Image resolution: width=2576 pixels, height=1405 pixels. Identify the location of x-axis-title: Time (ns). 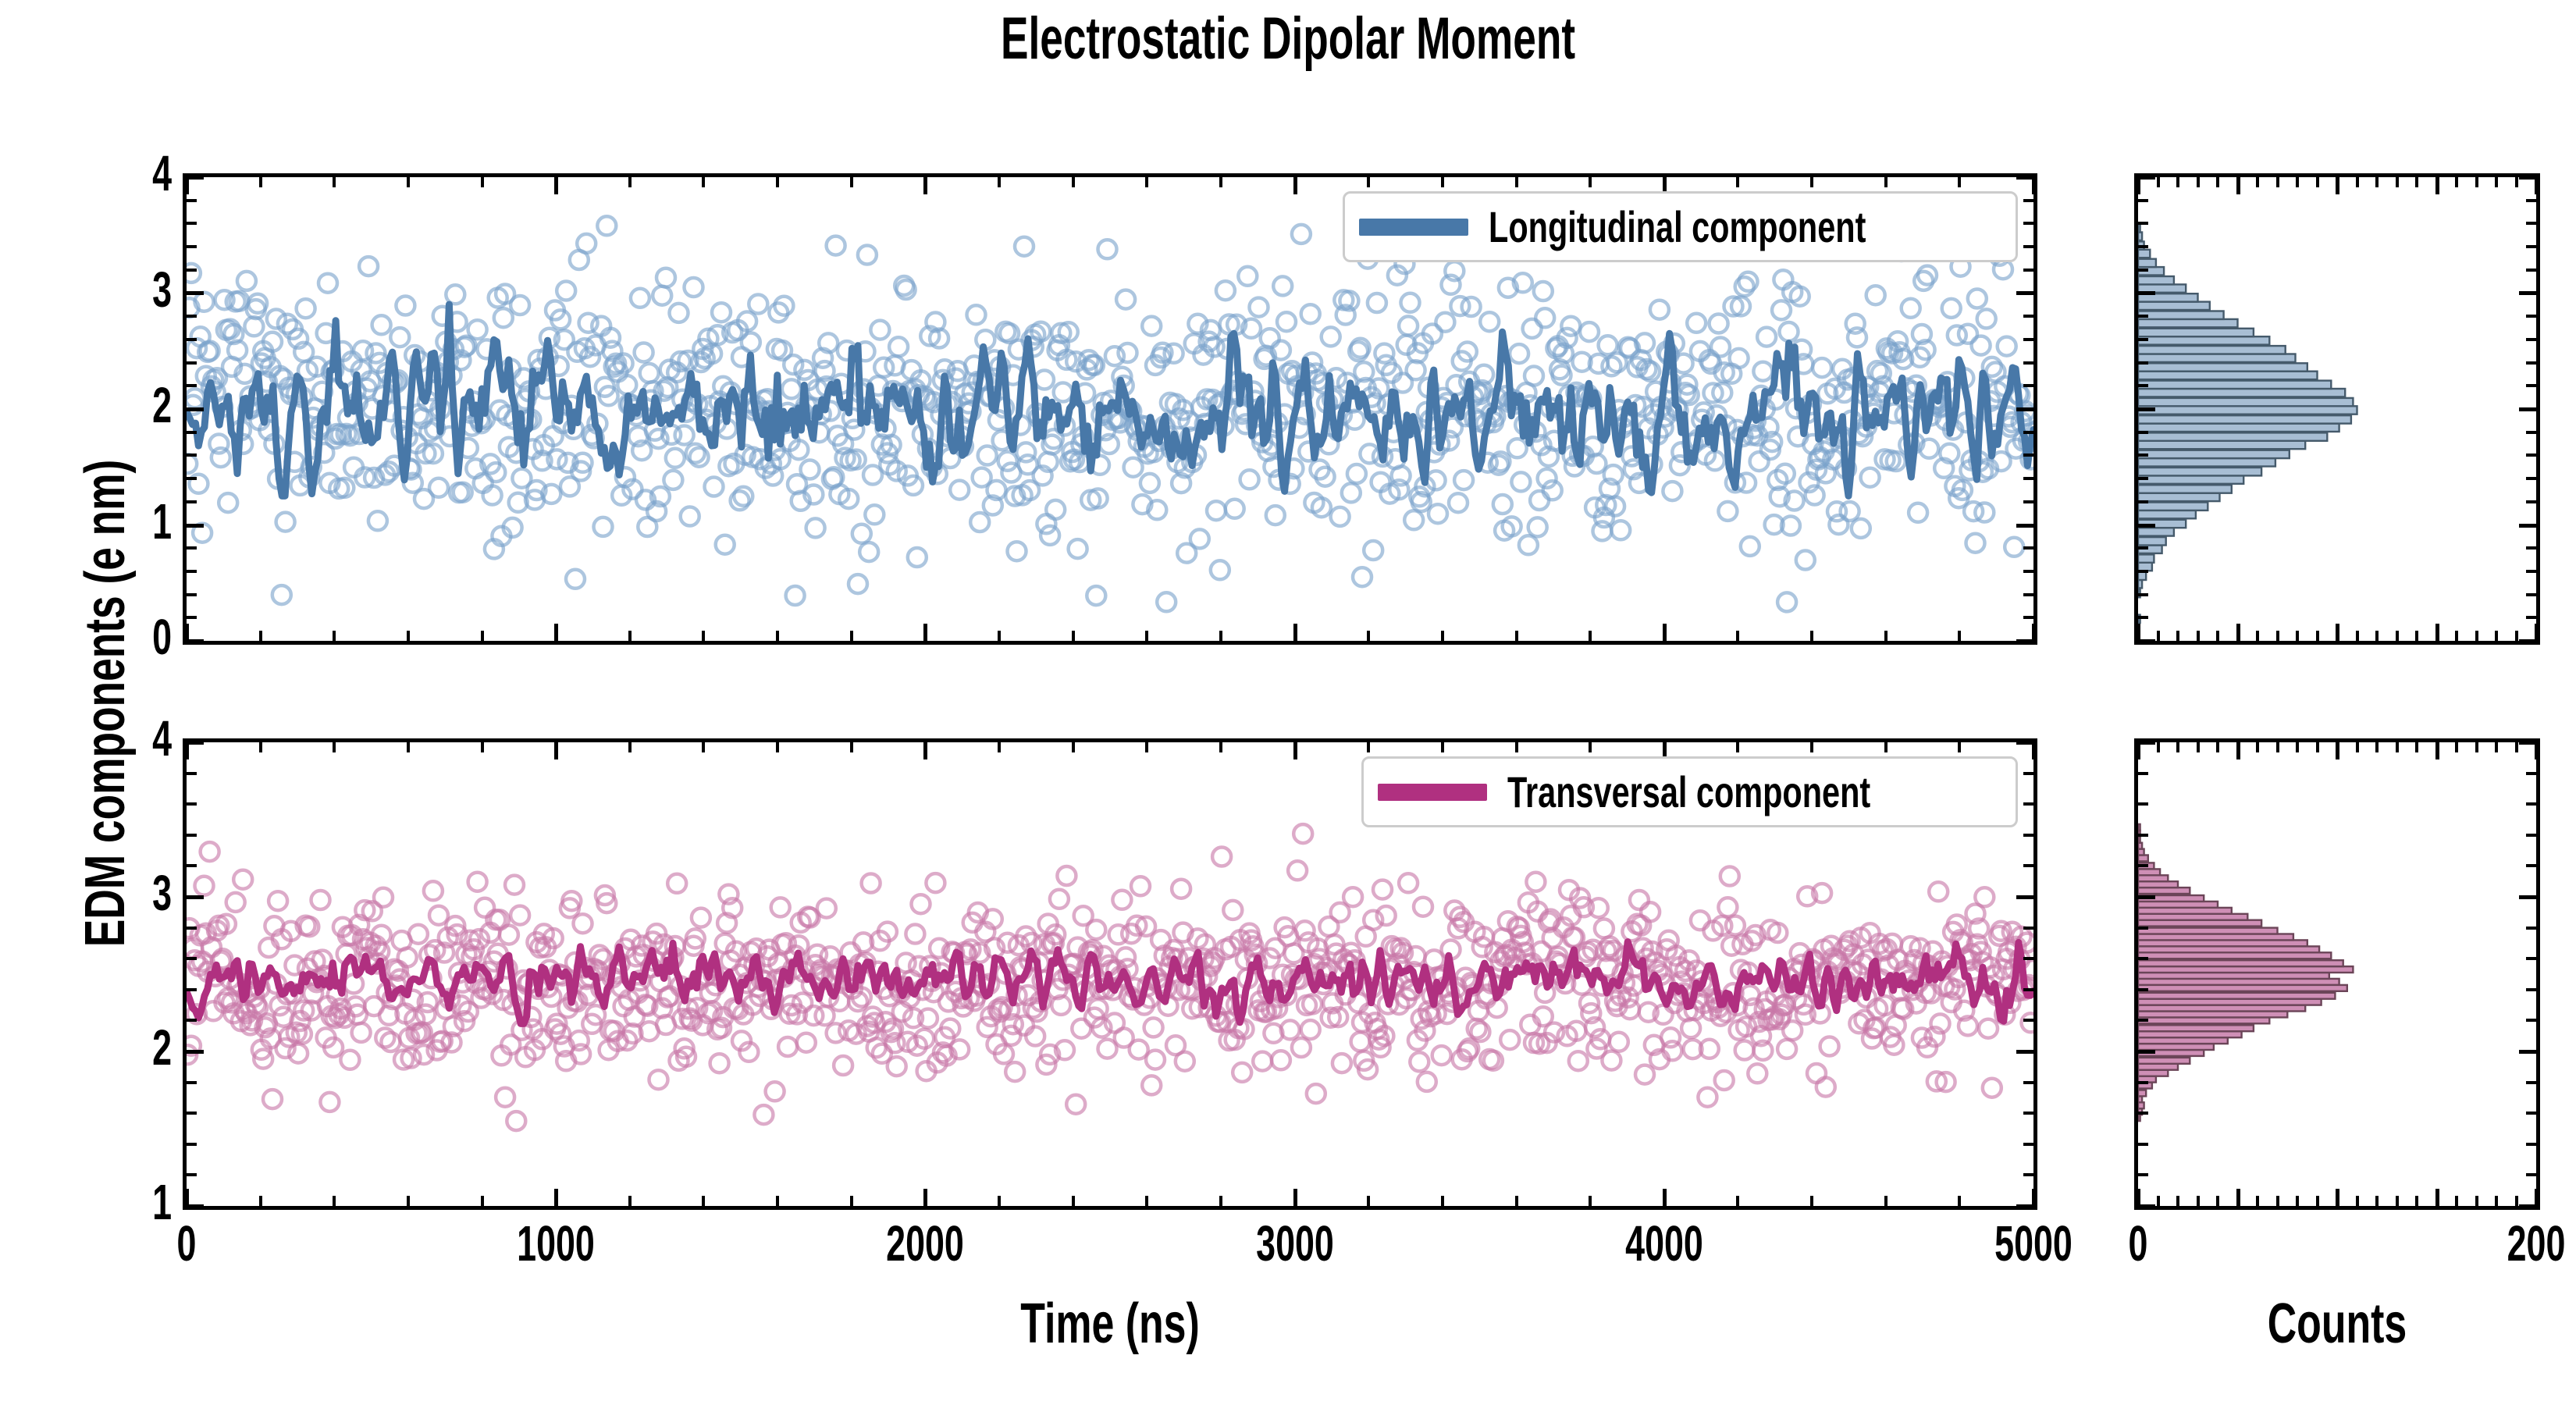
(1110, 1324).